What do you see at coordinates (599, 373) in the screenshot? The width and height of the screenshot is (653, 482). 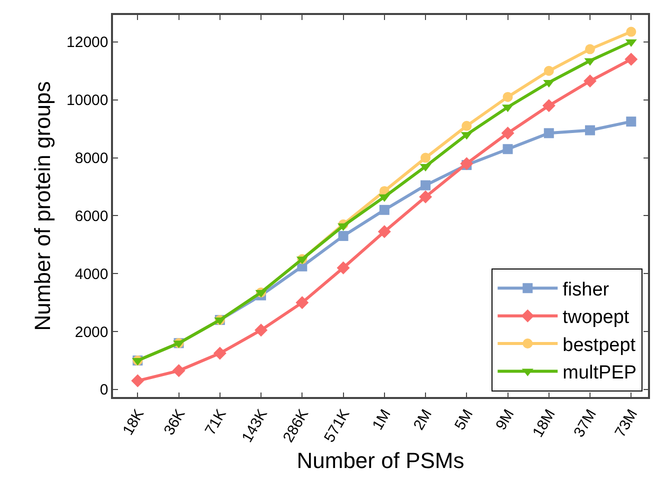 I see `legend-label: multPEP` at bounding box center [599, 373].